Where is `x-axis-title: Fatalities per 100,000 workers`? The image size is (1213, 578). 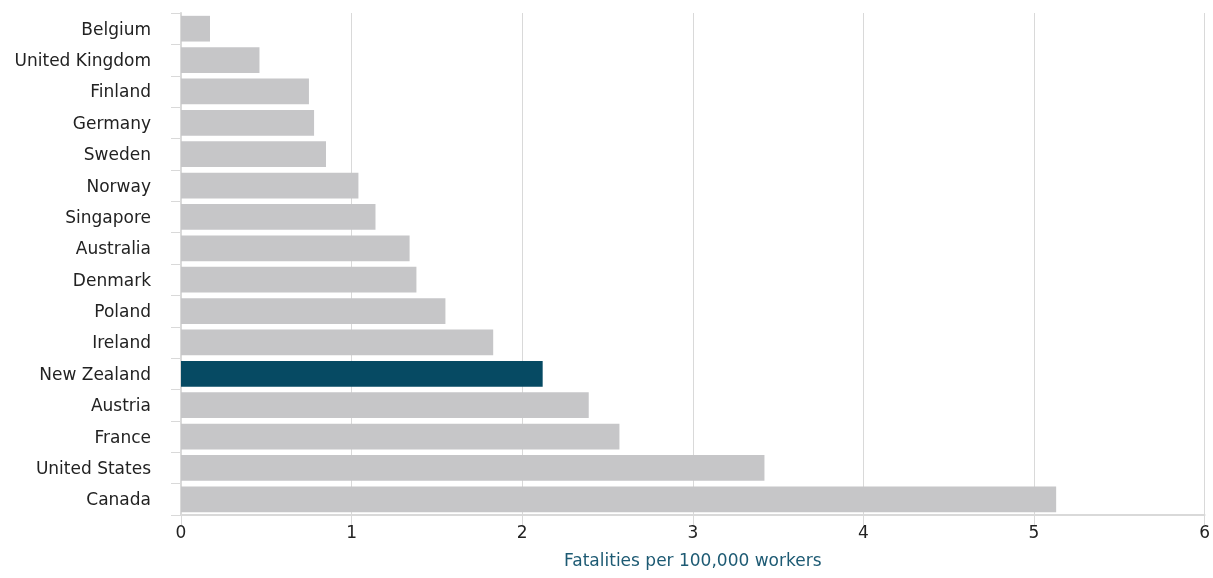
x-axis-title: Fatalities per 100,000 workers is located at coordinates (693, 559).